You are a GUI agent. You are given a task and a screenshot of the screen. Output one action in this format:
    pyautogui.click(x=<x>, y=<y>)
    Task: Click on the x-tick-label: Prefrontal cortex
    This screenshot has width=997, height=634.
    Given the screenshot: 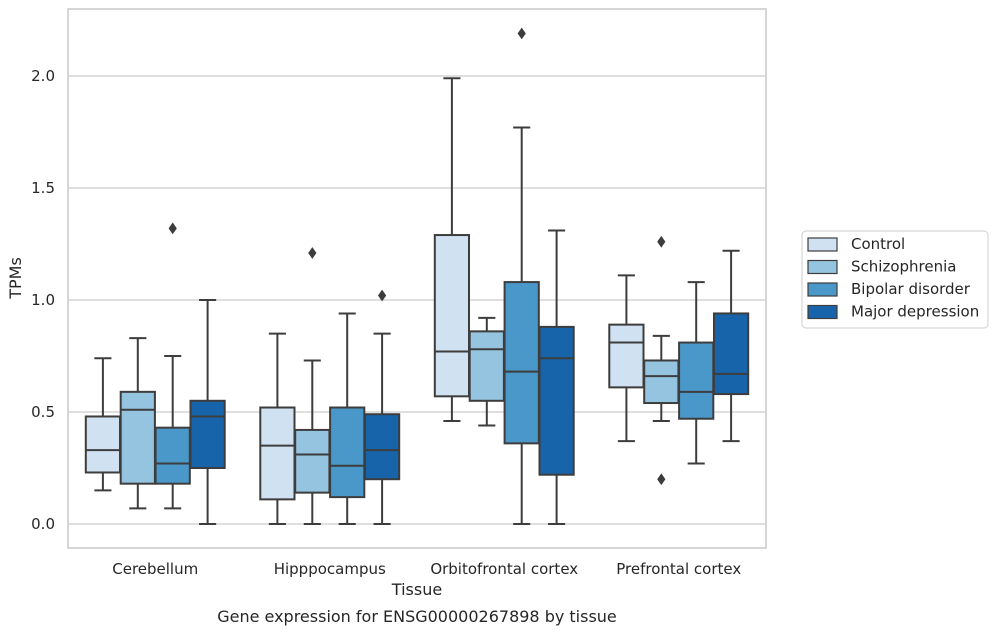 What is the action you would take?
    pyautogui.click(x=678, y=569)
    